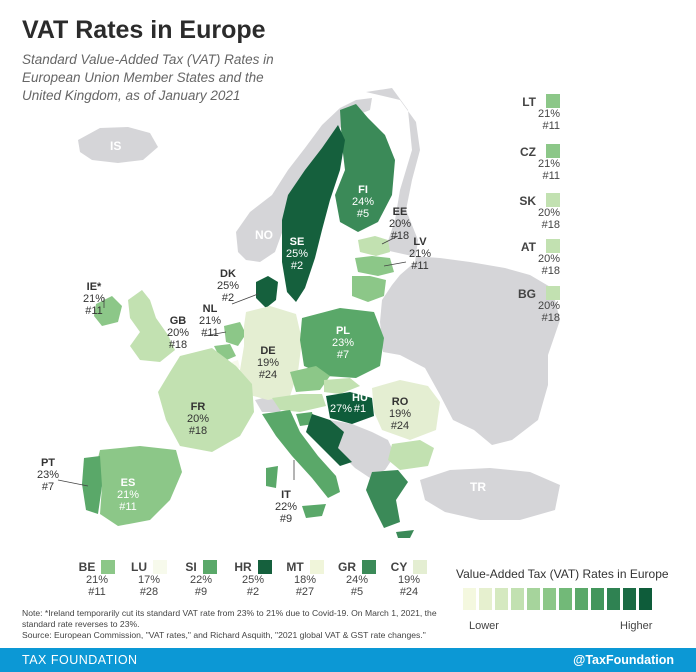 Image resolution: width=696 pixels, height=672 pixels. What do you see at coordinates (243, 567) in the screenshot?
I see `bottom-code: HR` at bounding box center [243, 567].